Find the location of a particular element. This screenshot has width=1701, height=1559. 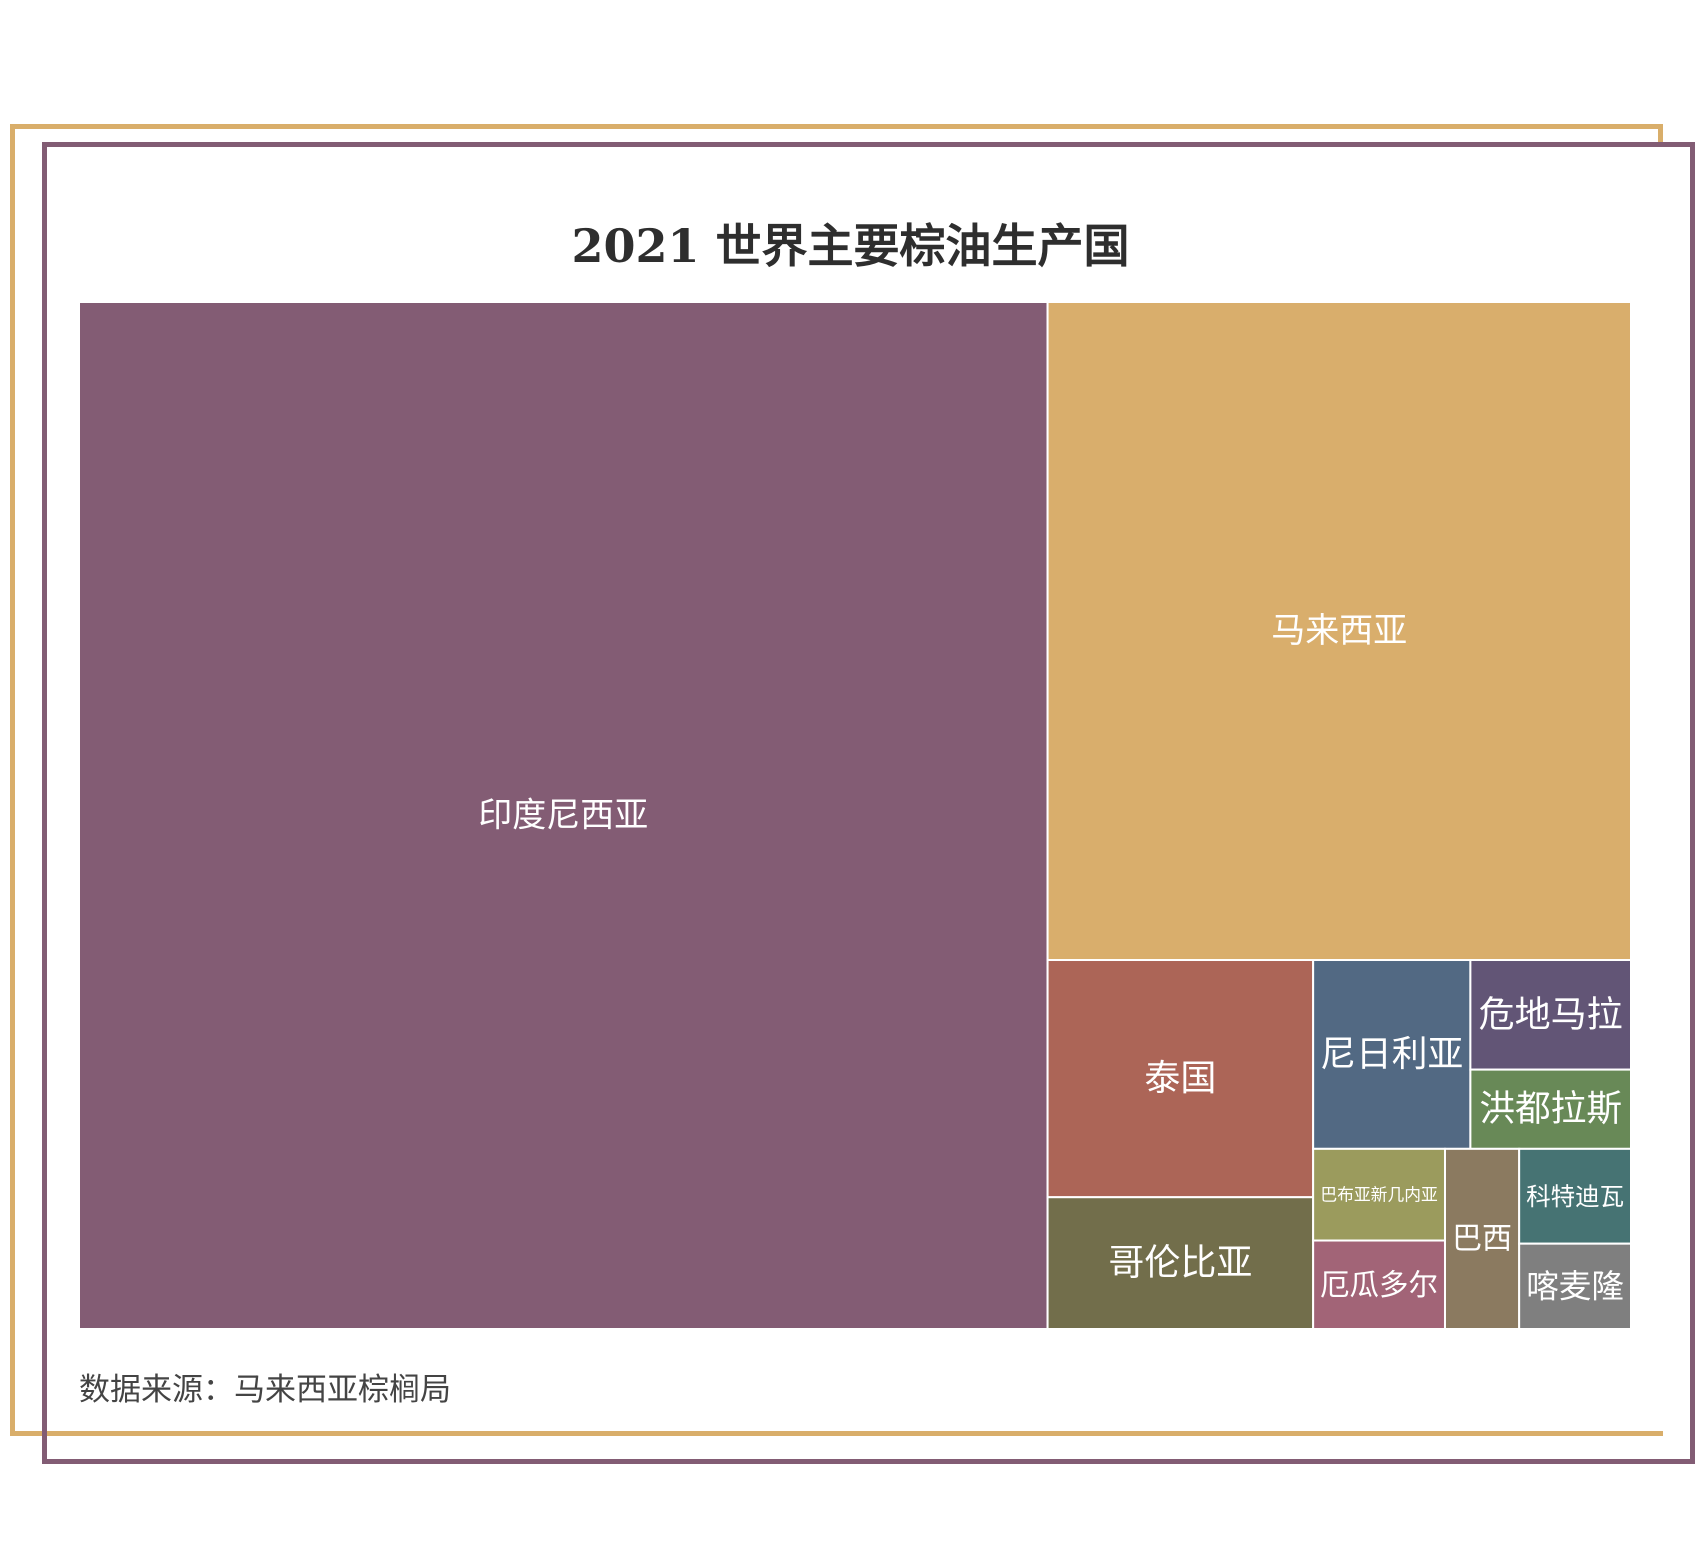

treemap-cell: 喀麦隆 is located at coordinates (1574, 1285).